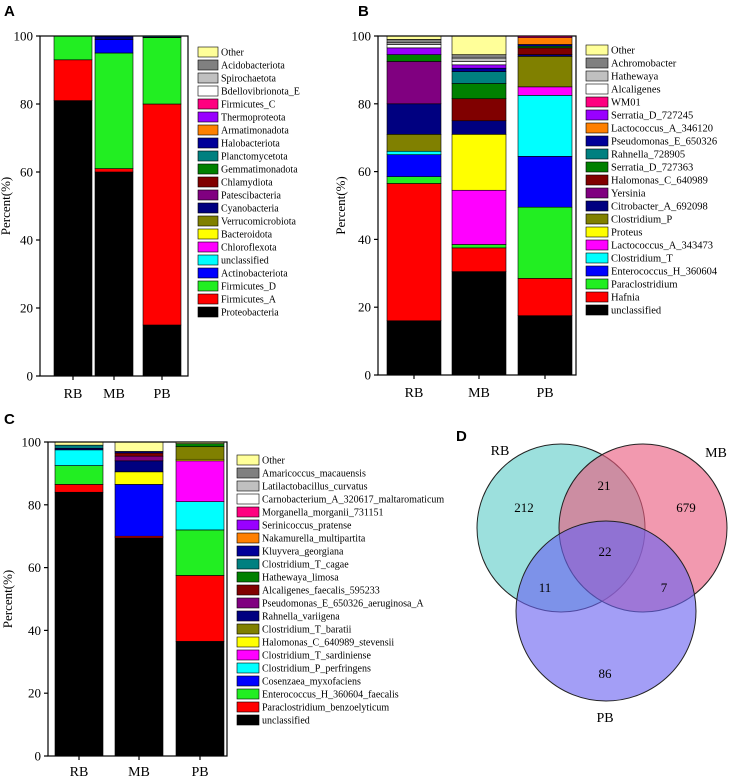 The height and width of the screenshot is (778, 735). I want to click on panel-c-legend-label-hathewaya-limosa: Hathewaya_limosa, so click(300, 578).